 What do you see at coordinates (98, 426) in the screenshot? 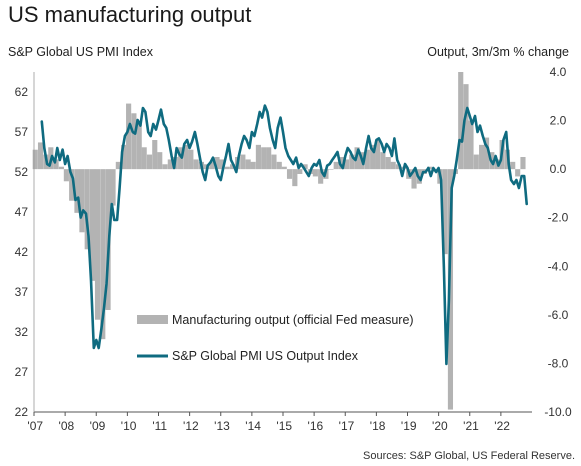
I see `x-tick-label: '09` at bounding box center [98, 426].